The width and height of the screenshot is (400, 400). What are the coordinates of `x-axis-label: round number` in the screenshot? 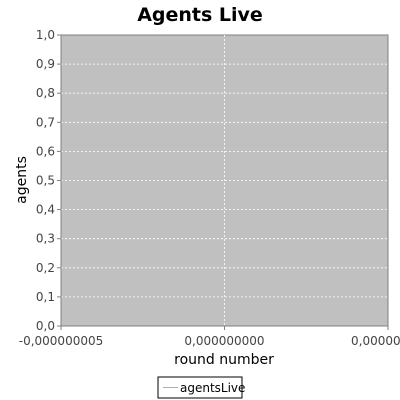 It's located at (224, 360).